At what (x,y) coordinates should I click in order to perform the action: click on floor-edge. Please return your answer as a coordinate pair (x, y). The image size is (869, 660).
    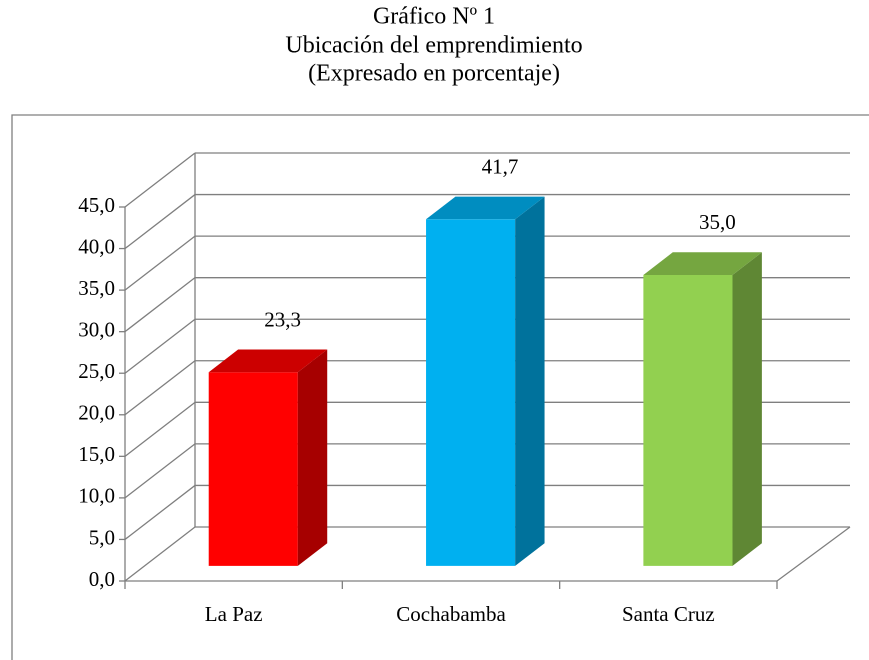
    Looking at the image, I should click on (813, 554).